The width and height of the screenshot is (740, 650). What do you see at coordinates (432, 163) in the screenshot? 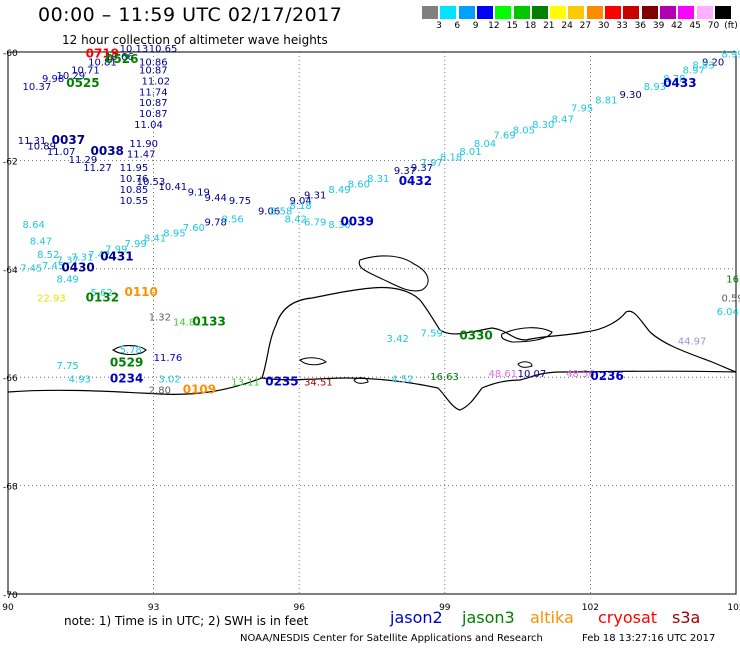
I see `wave-height-value: 7.97` at bounding box center [432, 163].